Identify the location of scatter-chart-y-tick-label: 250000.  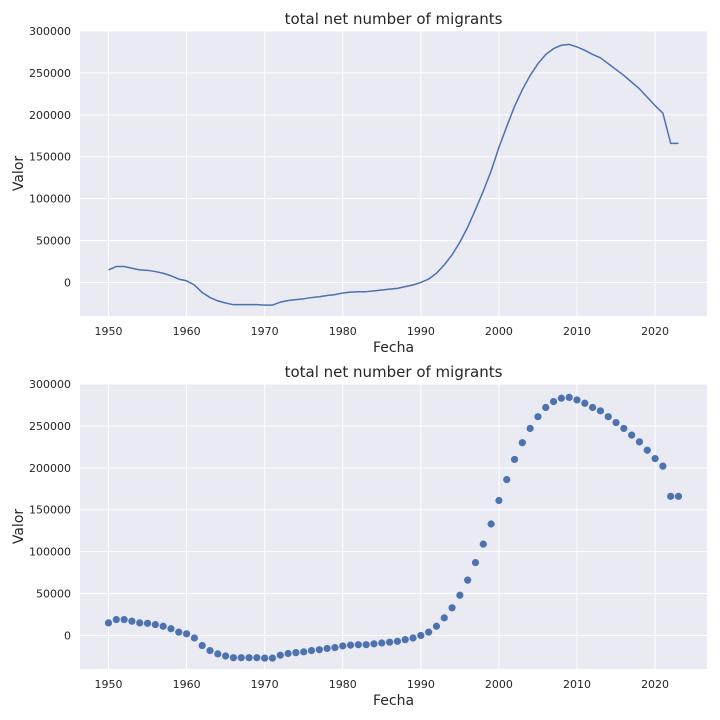
(50, 426).